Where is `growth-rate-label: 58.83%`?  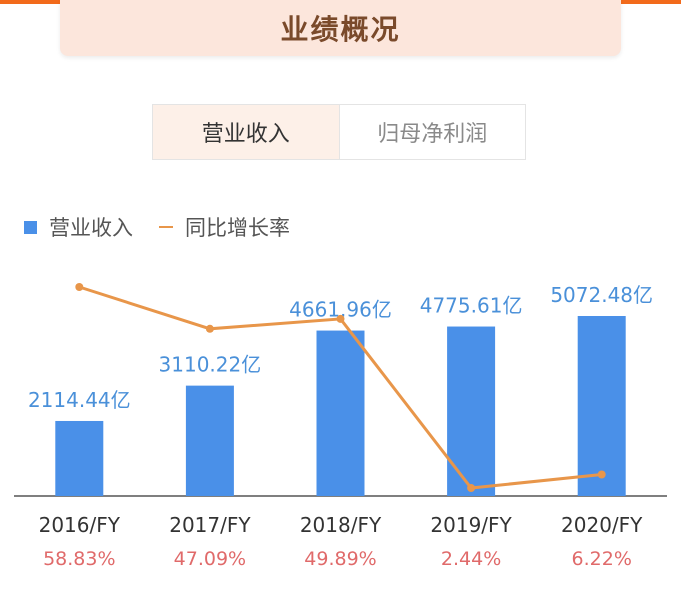
growth-rate-label: 58.83% is located at coordinates (79, 559).